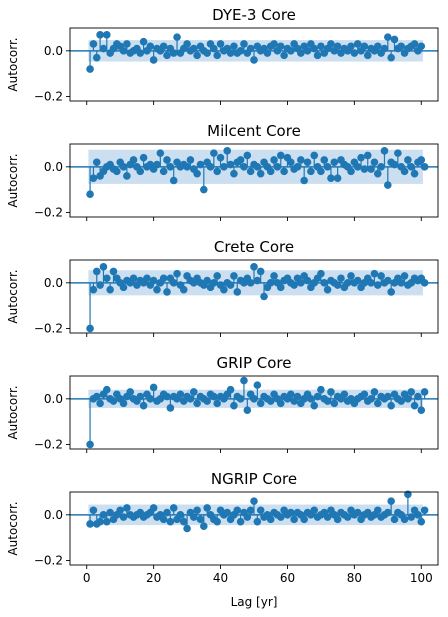 The width and height of the screenshot is (448, 617). Describe the element at coordinates (354, 578) in the screenshot. I see `x-tick-label: 80` at that location.